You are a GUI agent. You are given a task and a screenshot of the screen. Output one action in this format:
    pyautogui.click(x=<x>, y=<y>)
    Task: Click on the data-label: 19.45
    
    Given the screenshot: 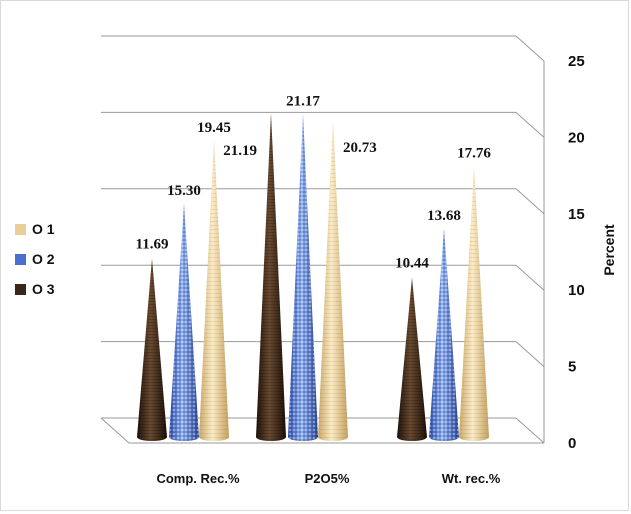 What is the action you would take?
    pyautogui.click(x=214, y=128)
    